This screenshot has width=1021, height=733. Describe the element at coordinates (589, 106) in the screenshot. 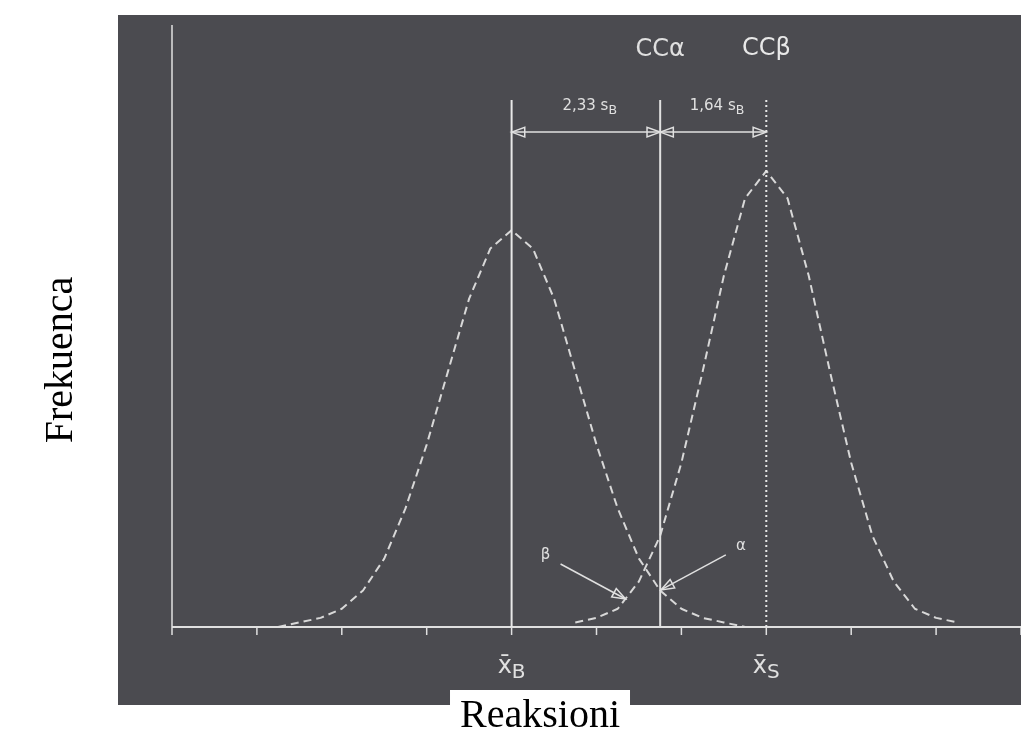

I see `text: 2,33 s$_{B}$` at that location.